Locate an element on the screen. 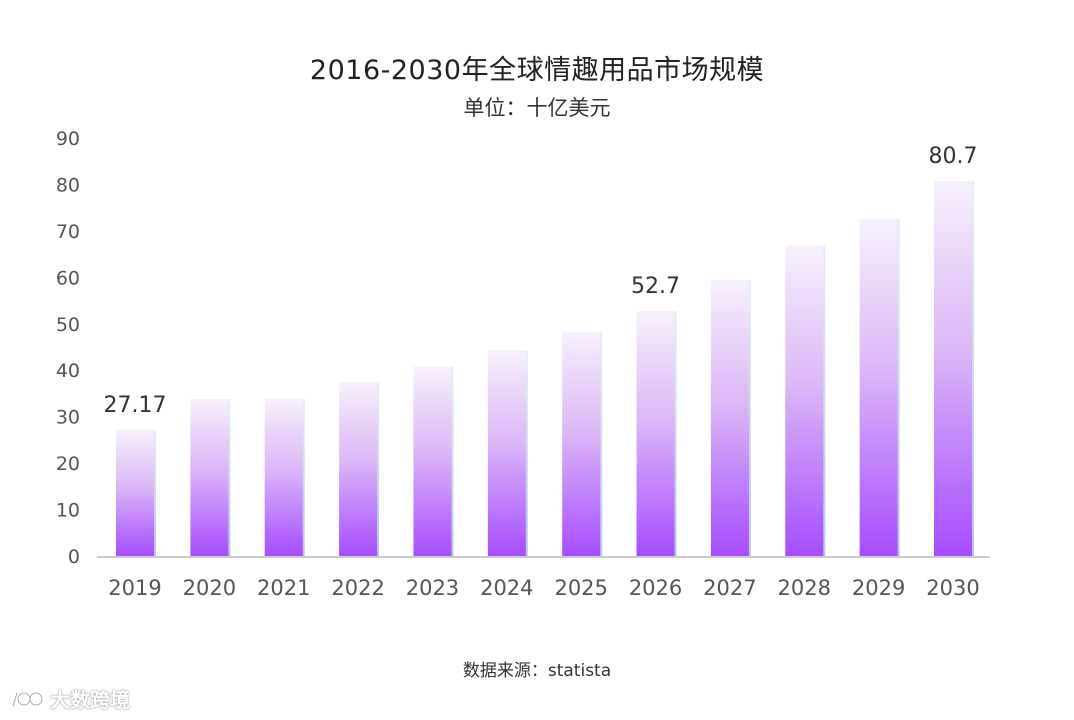 Image resolution: width=1074 pixels, height=720 pixels. x-tick-label: 2026 is located at coordinates (655, 588).